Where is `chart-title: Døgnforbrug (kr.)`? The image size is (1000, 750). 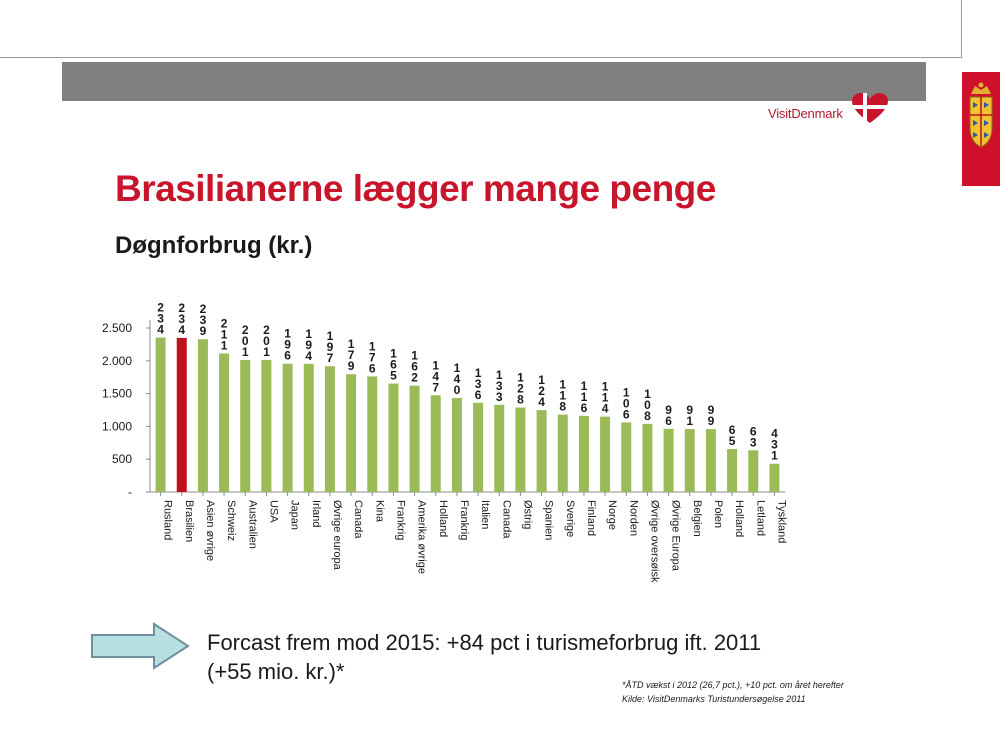
chart-title: Døgnforbrug (kr.) is located at coordinates (214, 245).